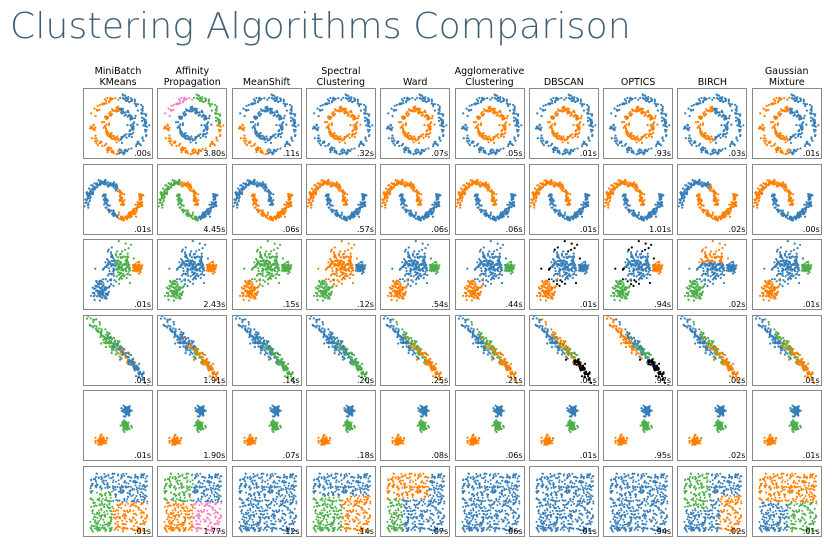 This screenshot has width=837, height=559. Describe the element at coordinates (340, 199) in the screenshot. I see `subplot-noisy_moons-3: .57s` at that location.